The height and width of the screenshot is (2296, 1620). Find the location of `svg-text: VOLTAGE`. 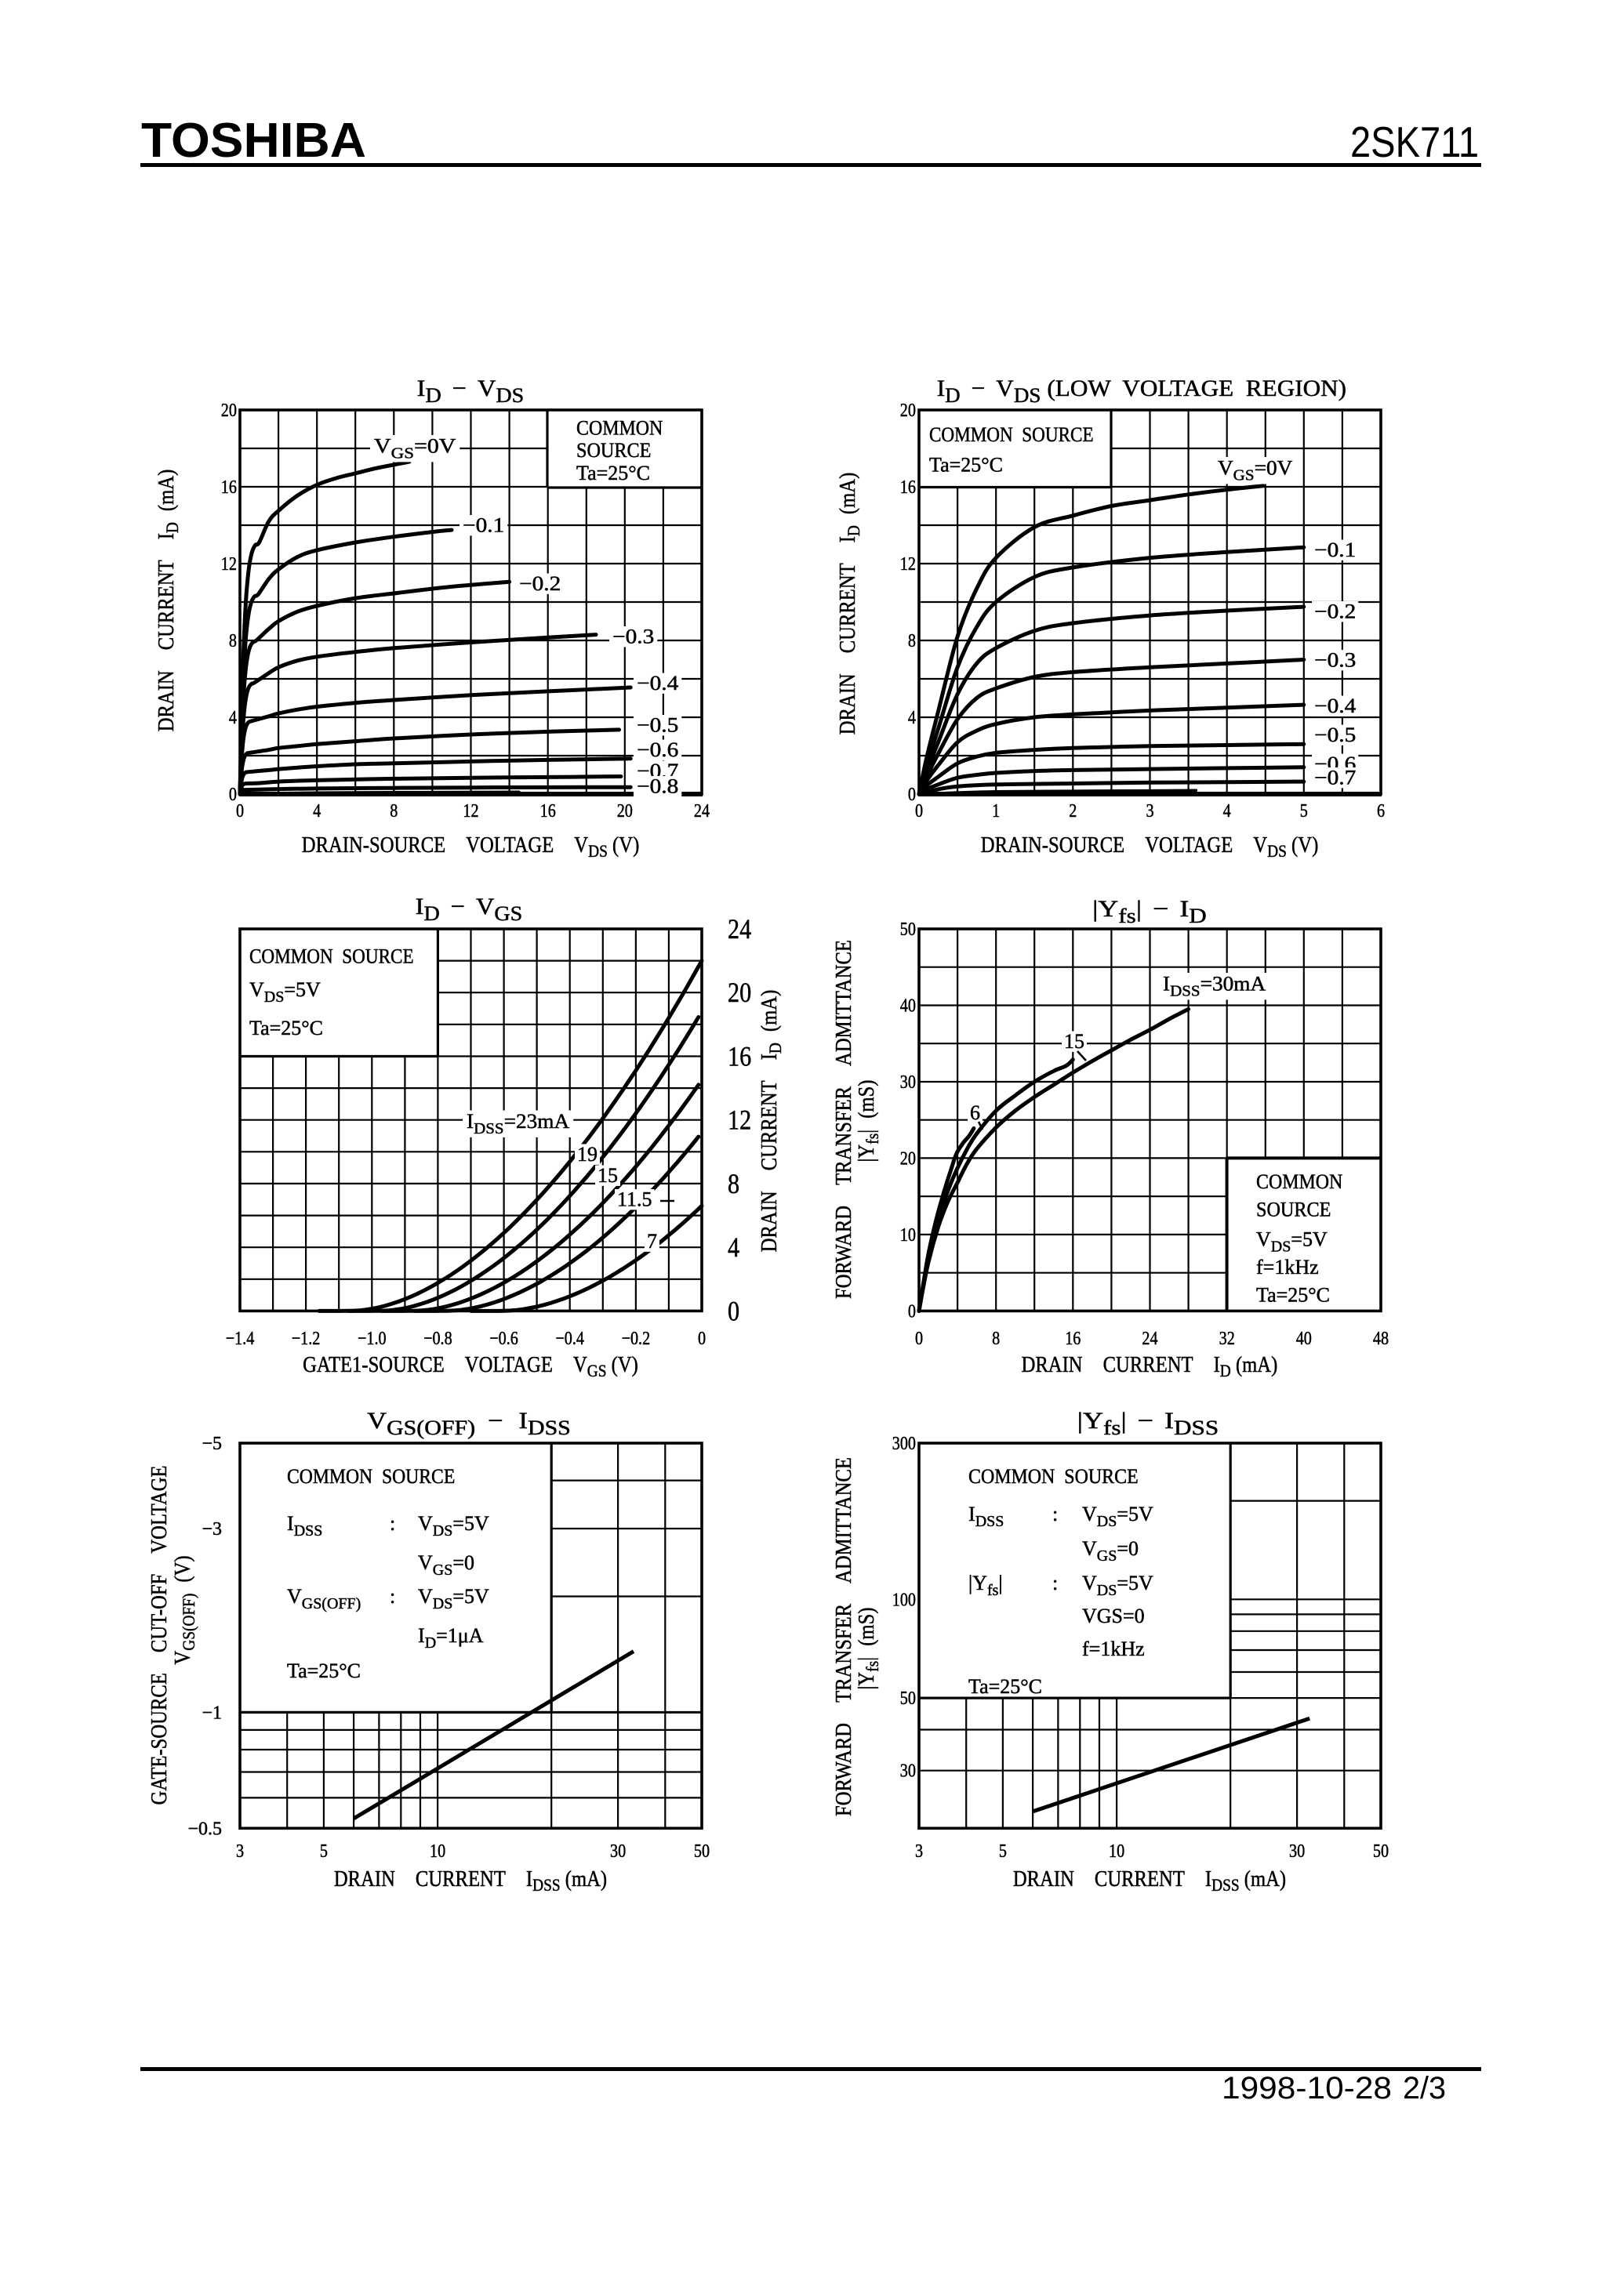

svg-text: VOLTAGE is located at coordinates (159, 1510).